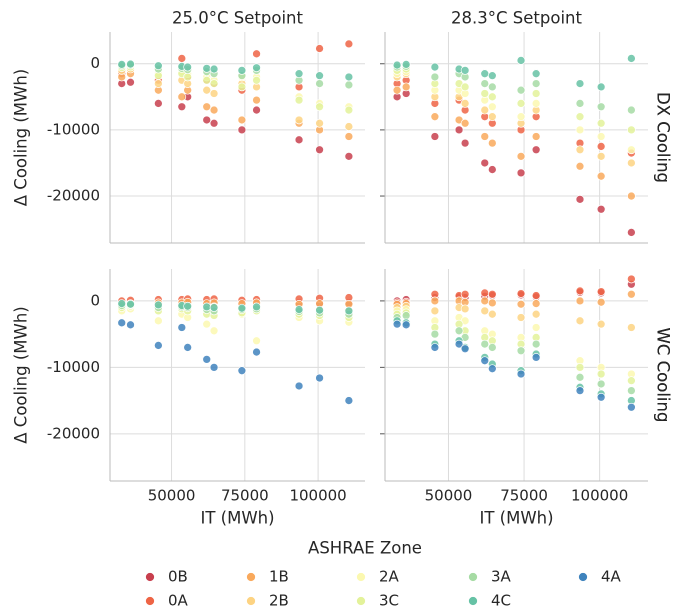  What do you see at coordinates (317, 496) in the screenshot?
I see `x-tick-label: 100000` at bounding box center [317, 496].